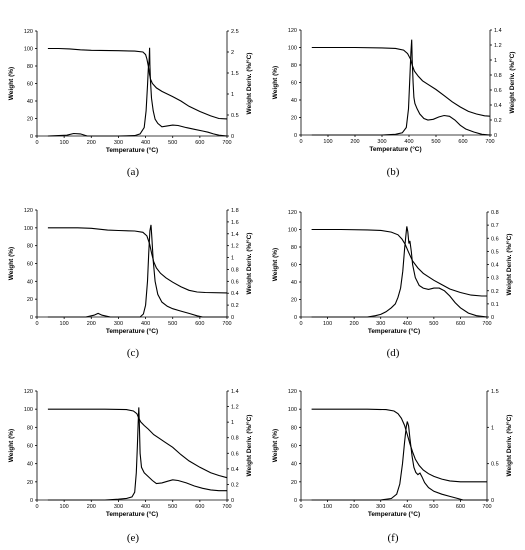  Describe the element at coordinates (133, 353) in the screenshot. I see `panel-label: (c)` at that location.